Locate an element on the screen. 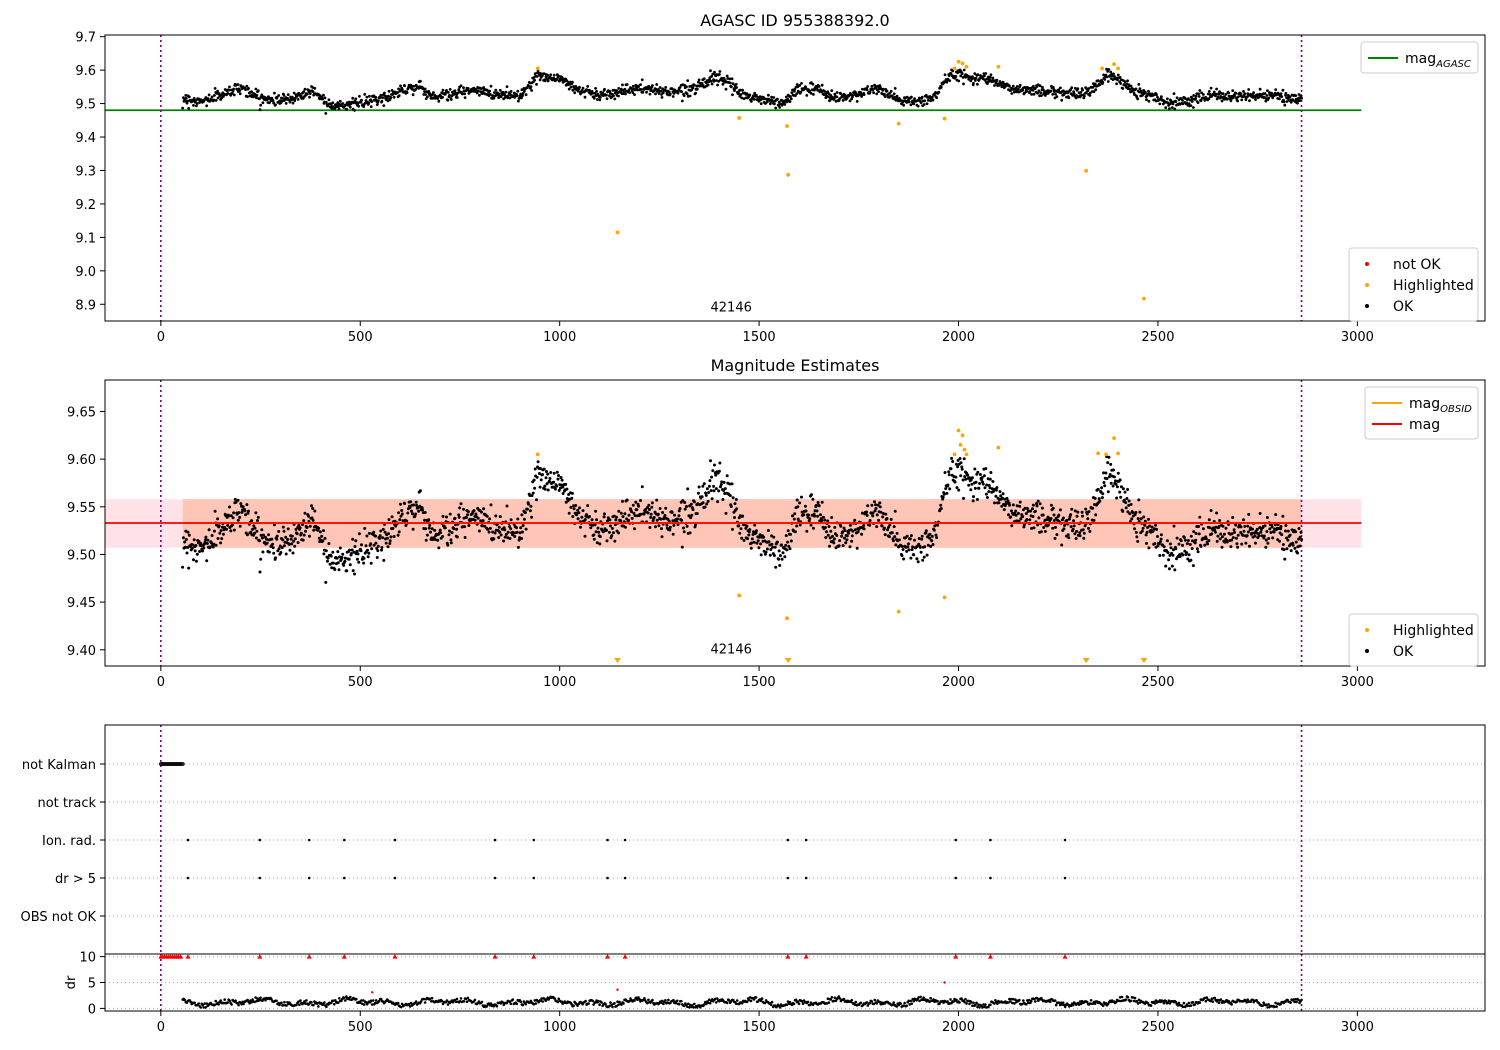  ion-rad-point is located at coordinates (309, 840).